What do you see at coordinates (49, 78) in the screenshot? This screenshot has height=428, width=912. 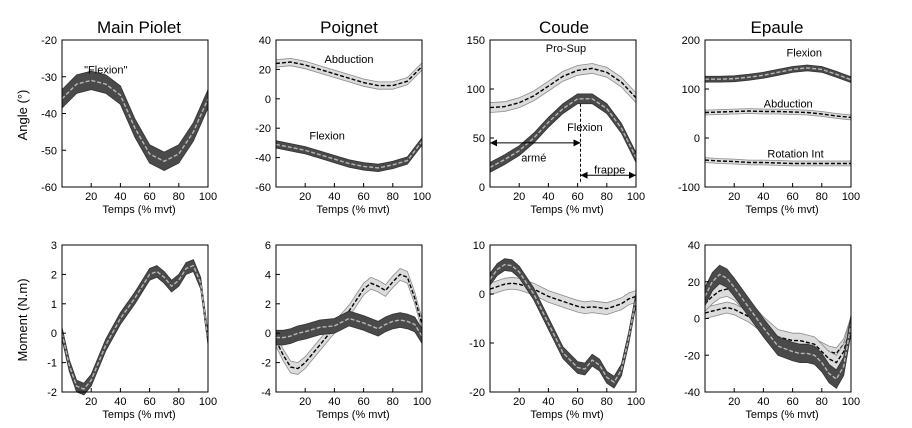 I see `y-tick-label: -30` at bounding box center [49, 78].